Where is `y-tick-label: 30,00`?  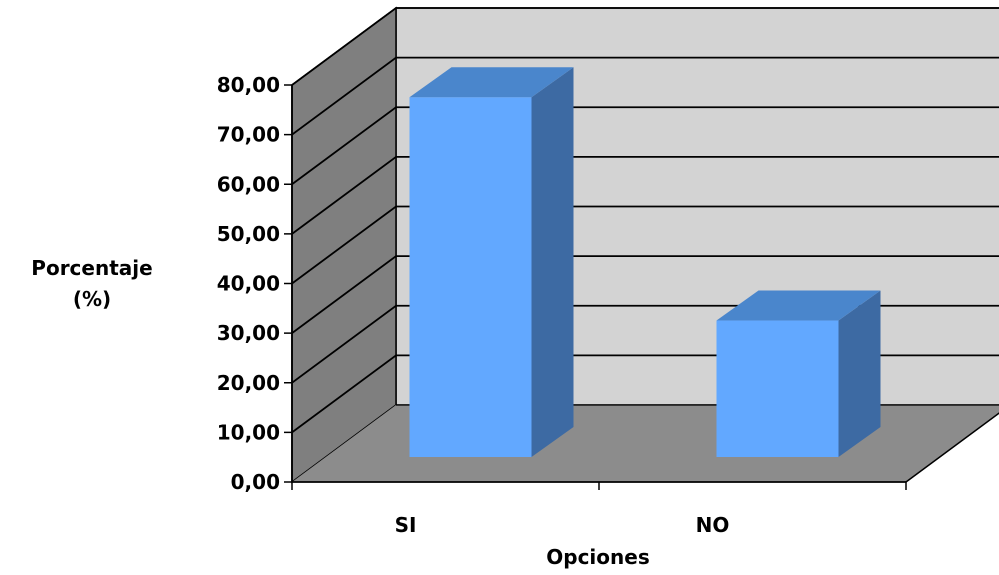
y-tick-label: 30,00 is located at coordinates (248, 333).